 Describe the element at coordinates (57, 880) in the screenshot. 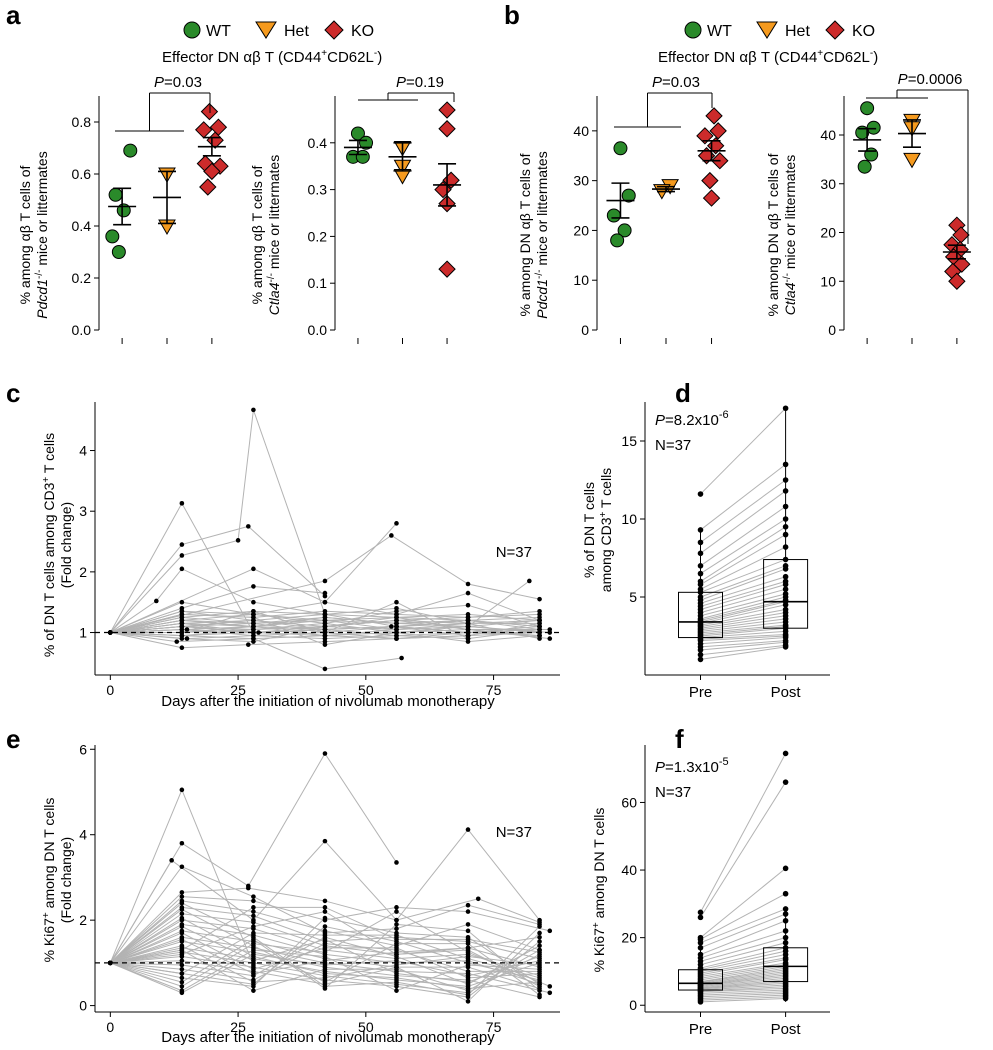

I see `ylabel-e: % Ki67+ among DN T cells(Fold change)` at that location.